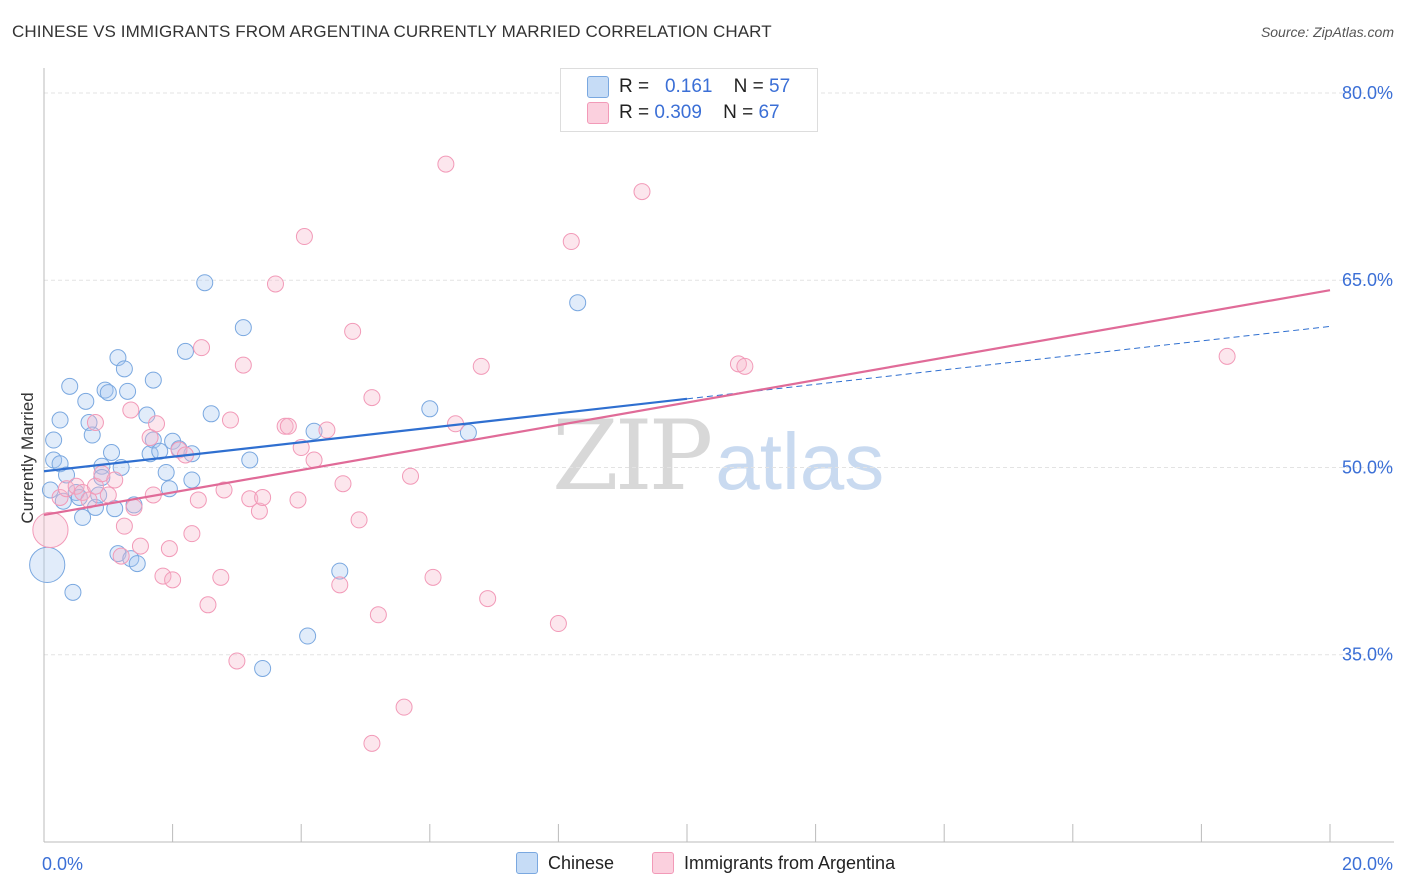  I want to click on y-tick-label: 80.0%, so click(1367, 93).